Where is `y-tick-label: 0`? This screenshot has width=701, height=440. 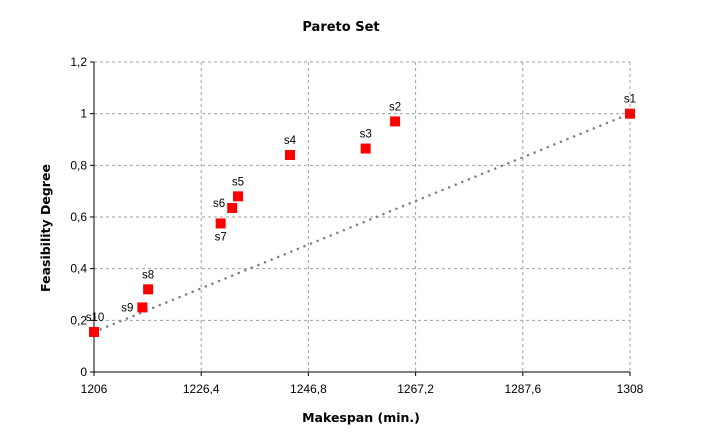
y-tick-label: 0 is located at coordinates (83, 372).